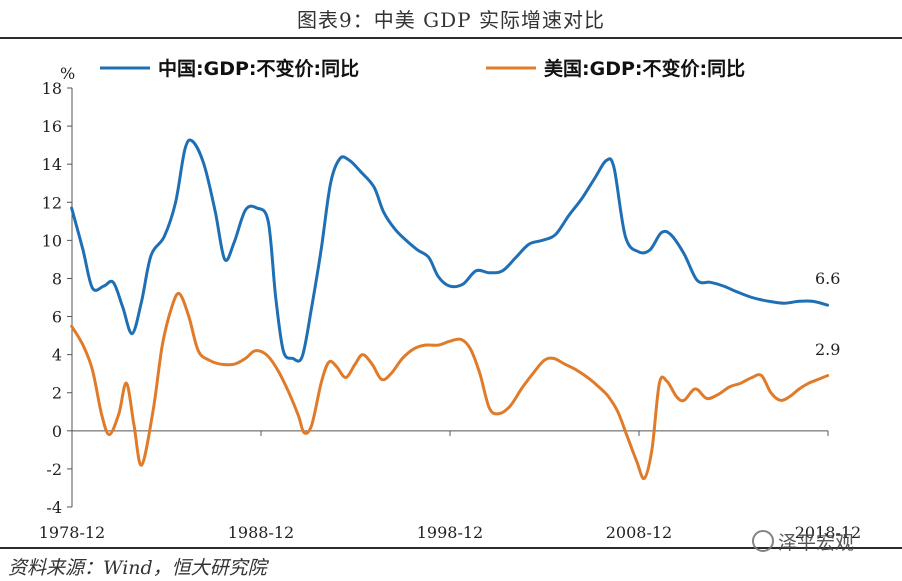 The height and width of the screenshot is (581, 902). Describe the element at coordinates (57, 317) in the screenshot. I see `y-tick-label: 6` at that location.